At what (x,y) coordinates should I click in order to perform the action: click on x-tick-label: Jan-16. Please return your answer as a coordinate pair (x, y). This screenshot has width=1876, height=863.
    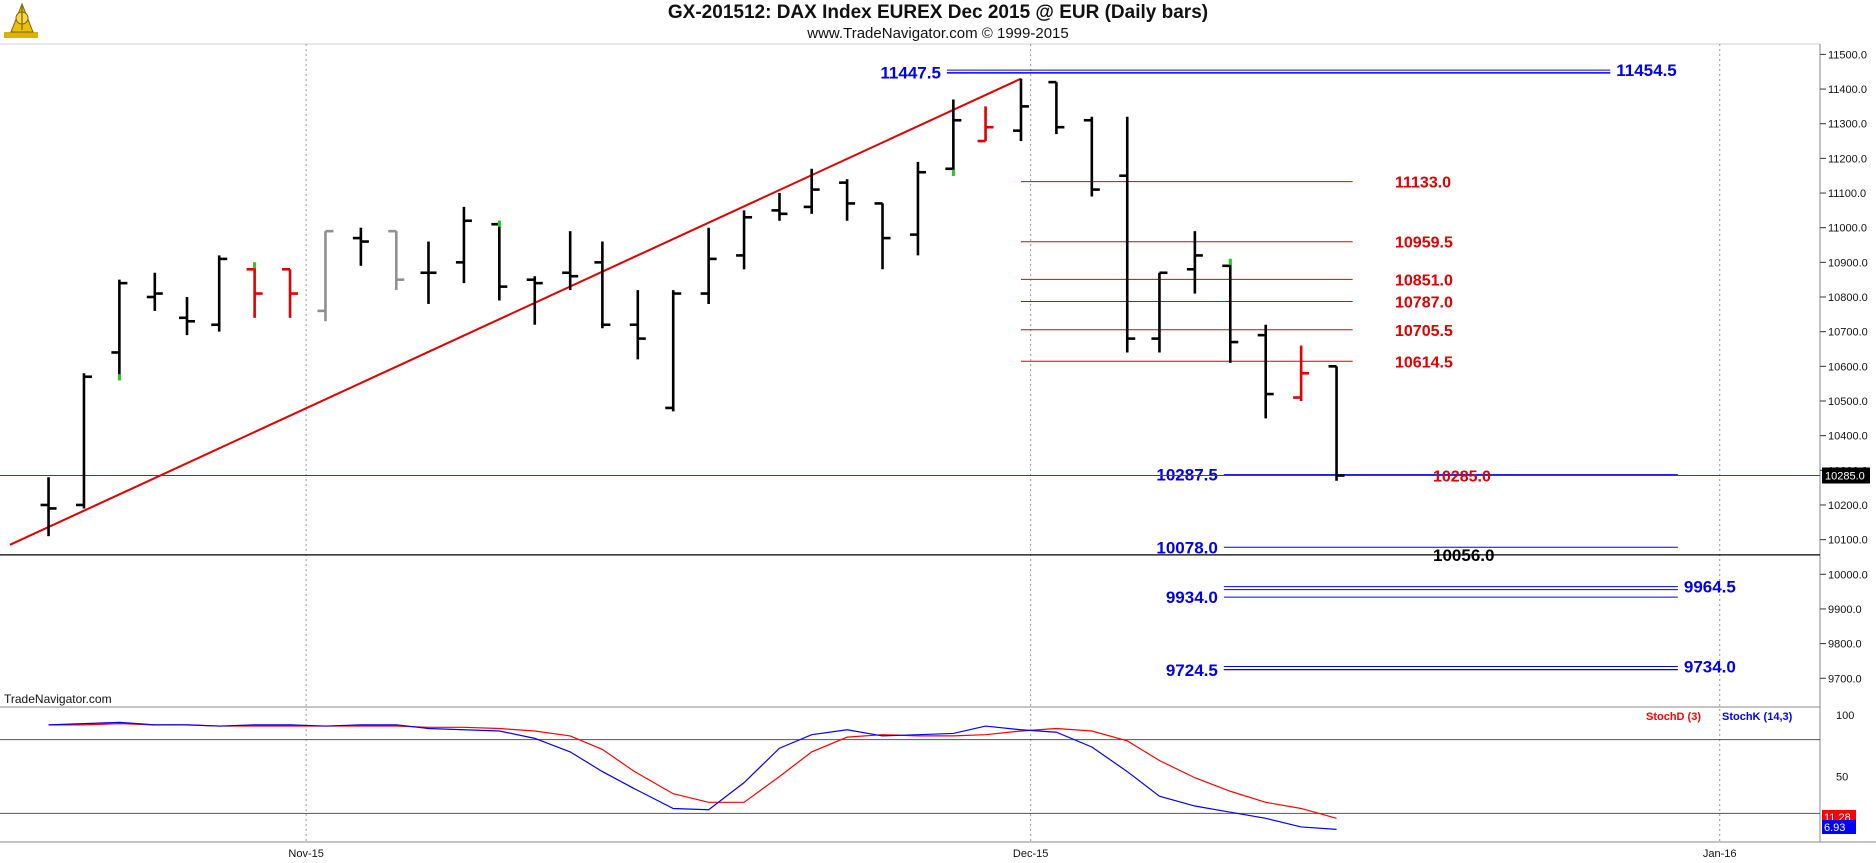
    Looking at the image, I should click on (1720, 854).